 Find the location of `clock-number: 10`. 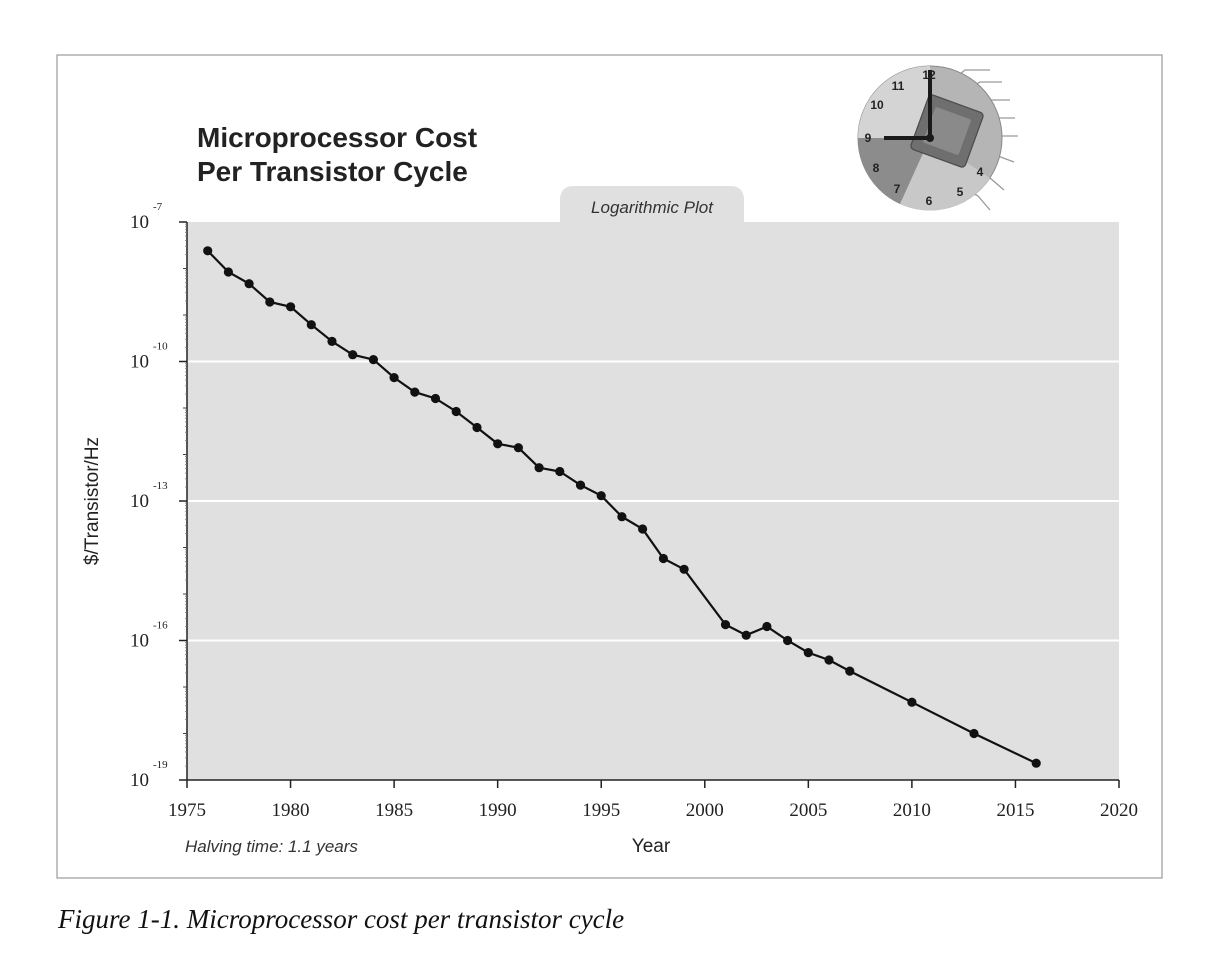

clock-number: 10 is located at coordinates (877, 105).